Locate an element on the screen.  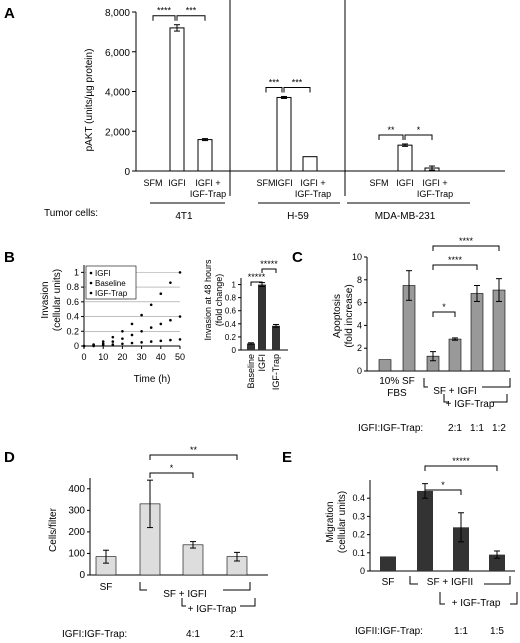
panel-c-ytick-label: 6 is located at coordinates (359, 303).